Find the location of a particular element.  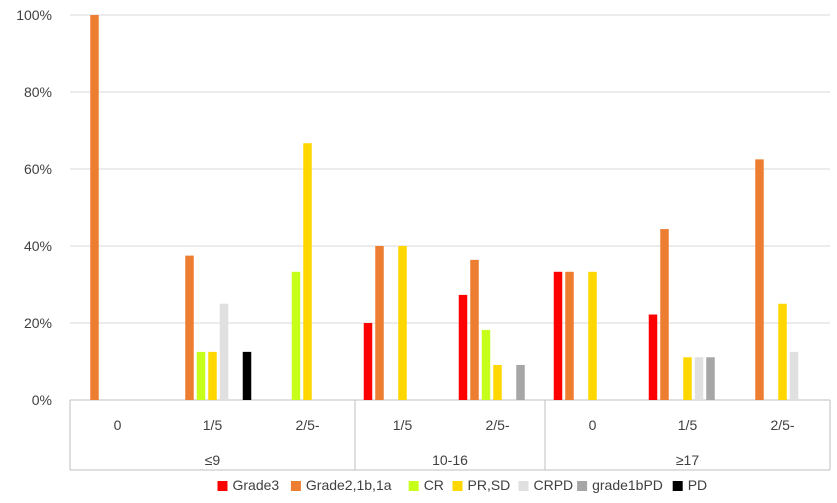

bar-pd is located at coordinates (247, 375).